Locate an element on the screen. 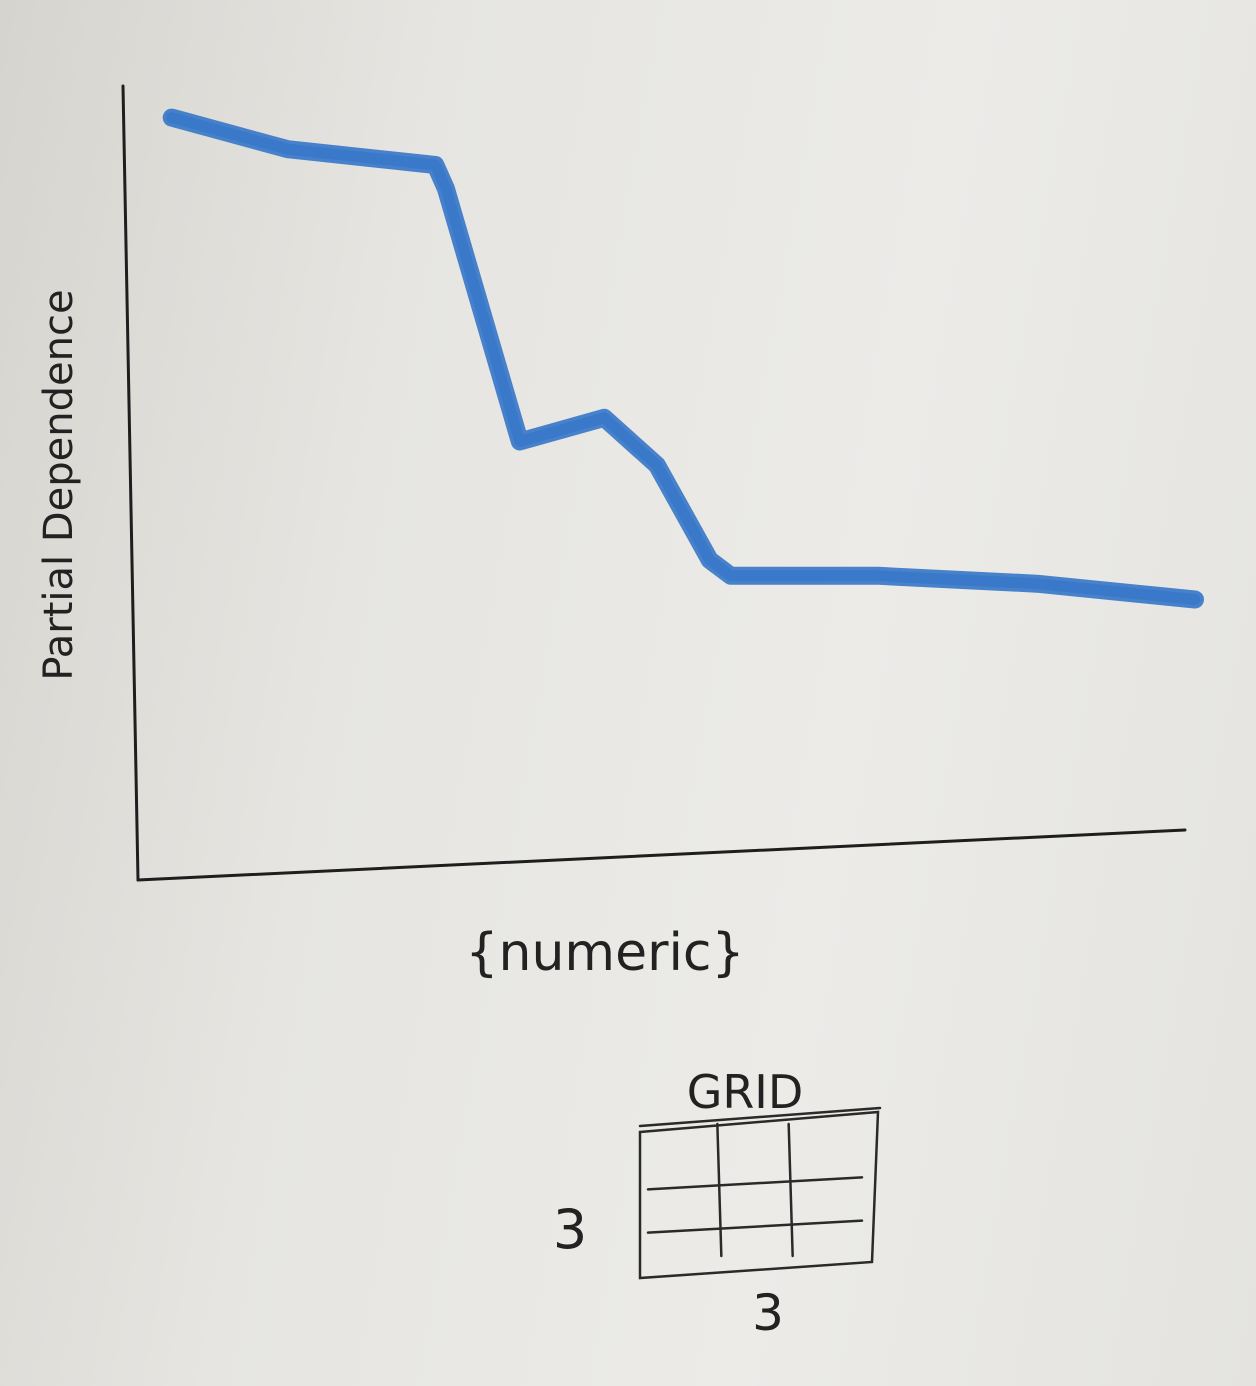 The image size is (1256, 1386). grid-inset: GRID 3 3 is located at coordinates (717, 1203).